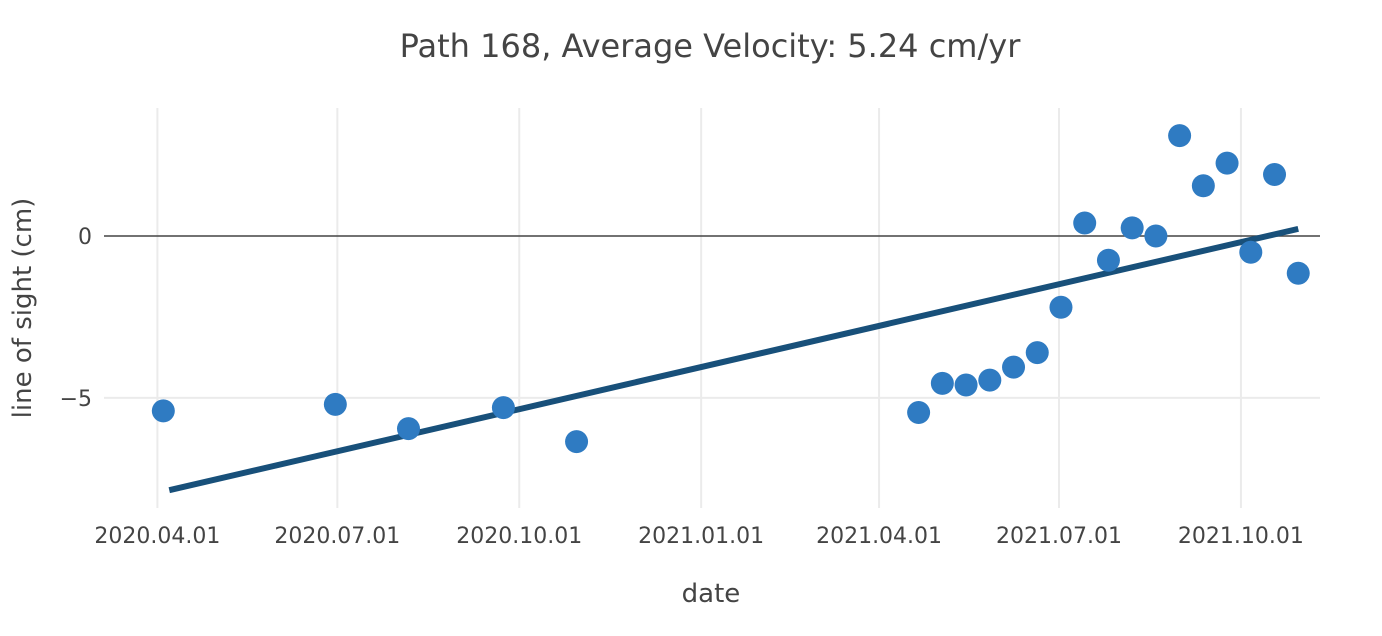  I want to click on chart-title: Path 168, Average Velocity: 5.24 cm/yr, so click(711, 46).